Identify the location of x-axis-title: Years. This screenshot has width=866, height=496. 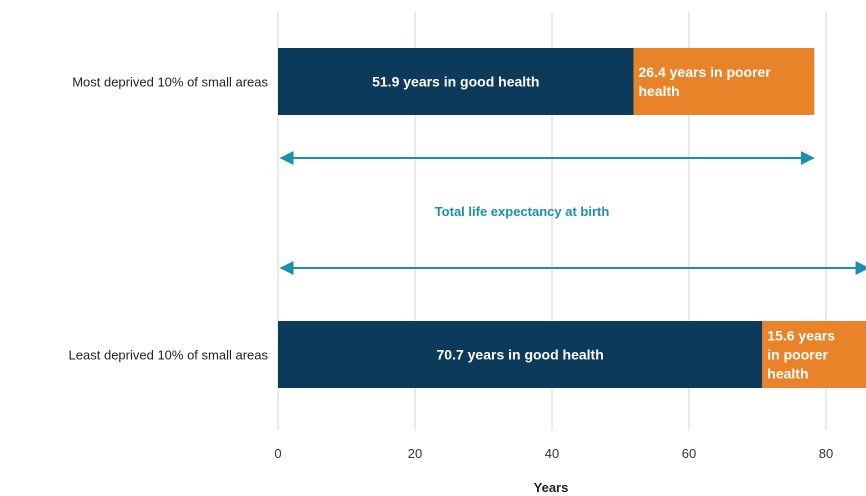
(551, 487).